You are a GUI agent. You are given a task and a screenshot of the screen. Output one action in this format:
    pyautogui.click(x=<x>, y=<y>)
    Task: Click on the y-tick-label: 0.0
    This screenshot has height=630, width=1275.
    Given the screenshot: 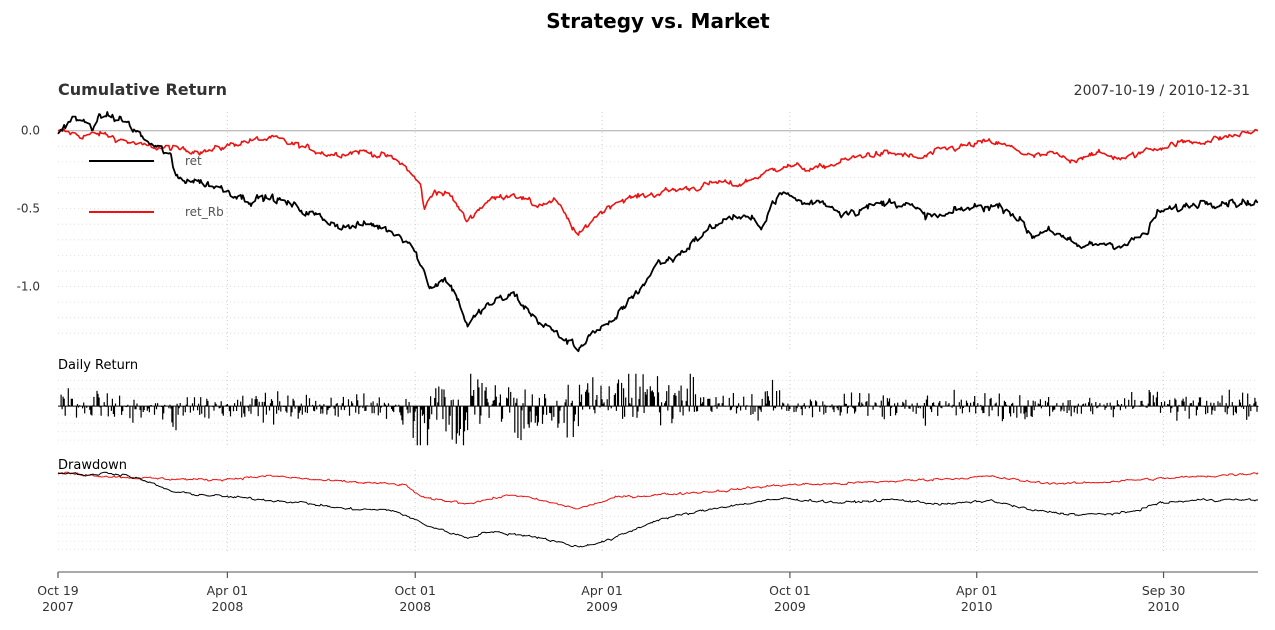 What is the action you would take?
    pyautogui.click(x=30, y=131)
    